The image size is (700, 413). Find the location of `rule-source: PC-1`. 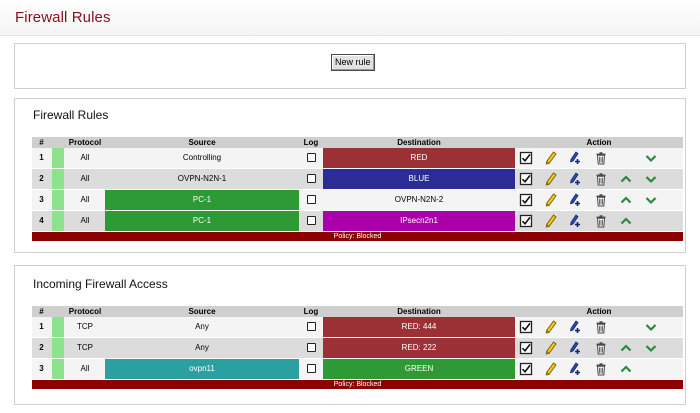

rule-source: PC-1 is located at coordinates (202, 221).